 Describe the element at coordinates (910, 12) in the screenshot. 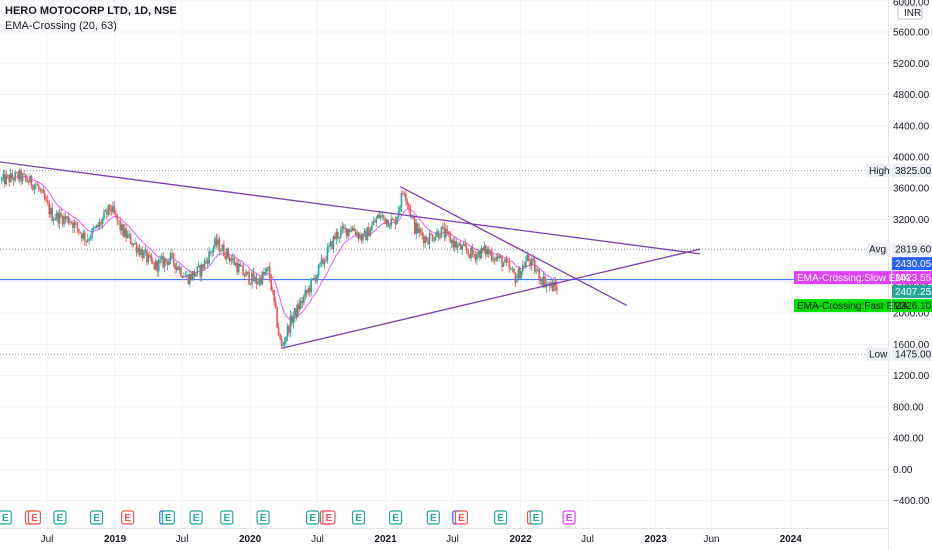

I see `currency-badge` at that location.